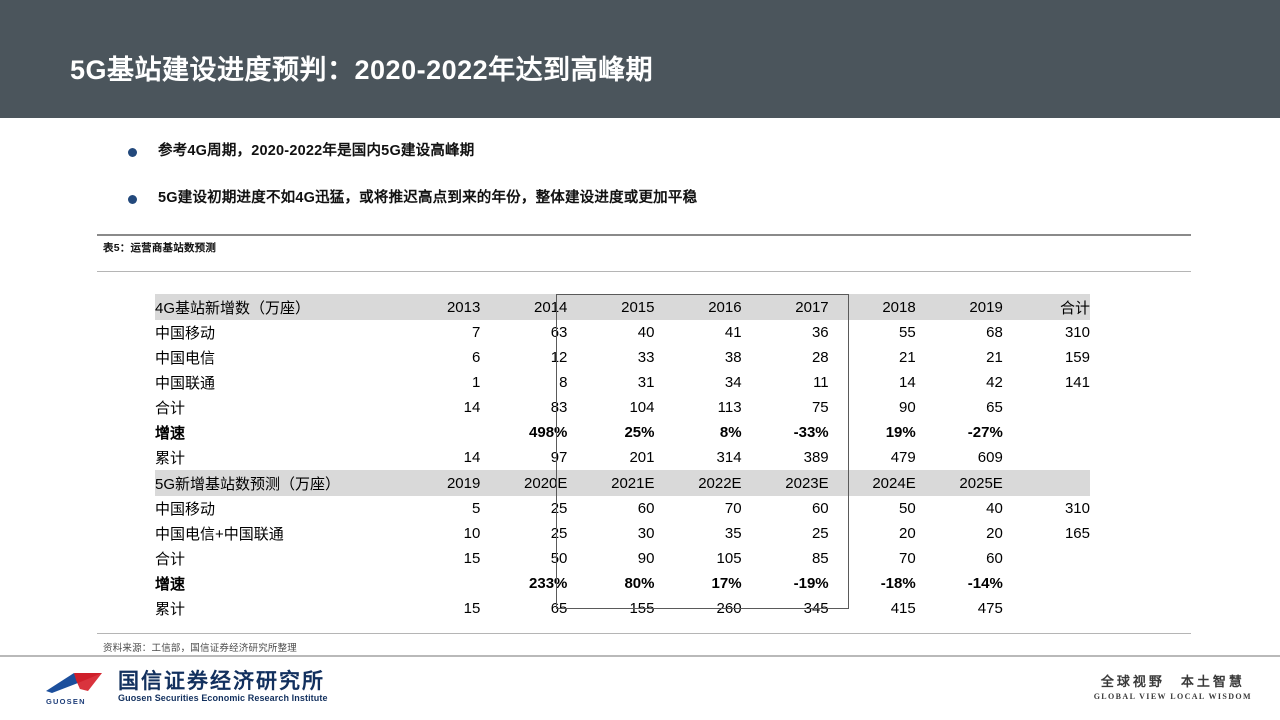  What do you see at coordinates (644, 235) in the screenshot?
I see `divider-top` at bounding box center [644, 235].